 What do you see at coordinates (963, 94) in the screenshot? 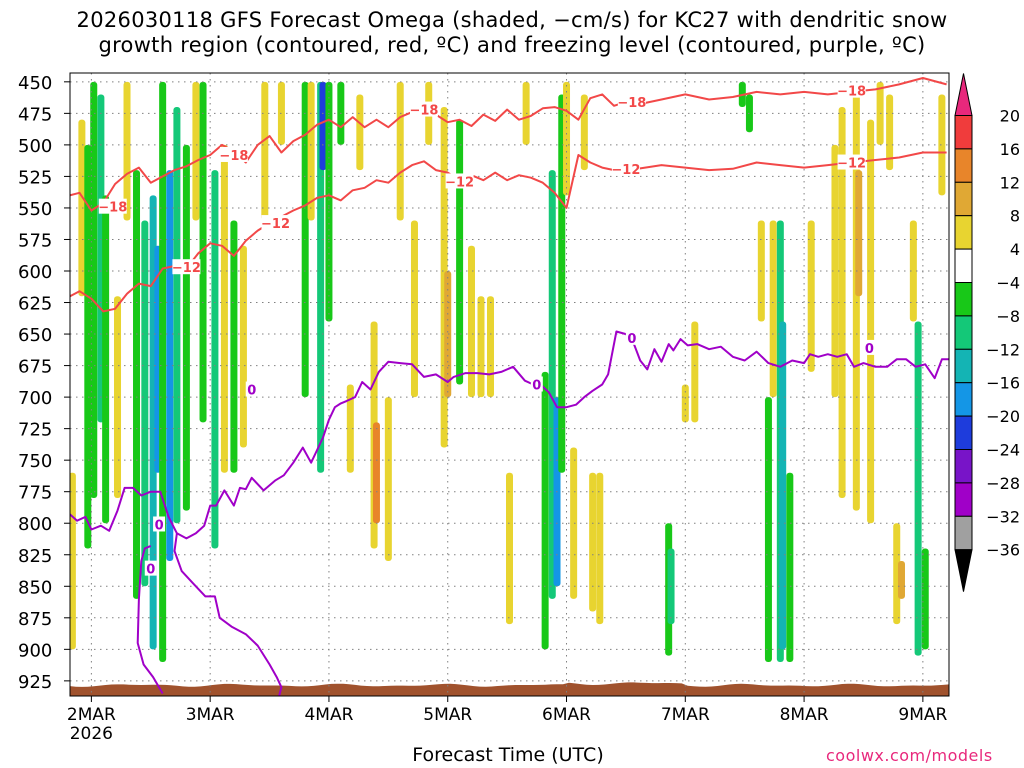
I see `colorbar-top-arrow` at bounding box center [963, 94].